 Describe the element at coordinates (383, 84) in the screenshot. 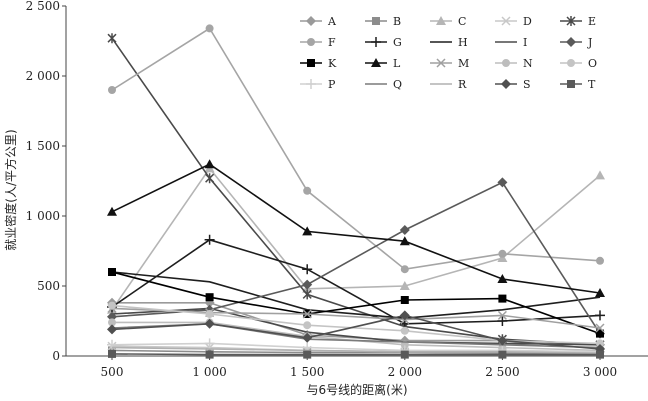

I see `legend-item-Q: Q` at that location.